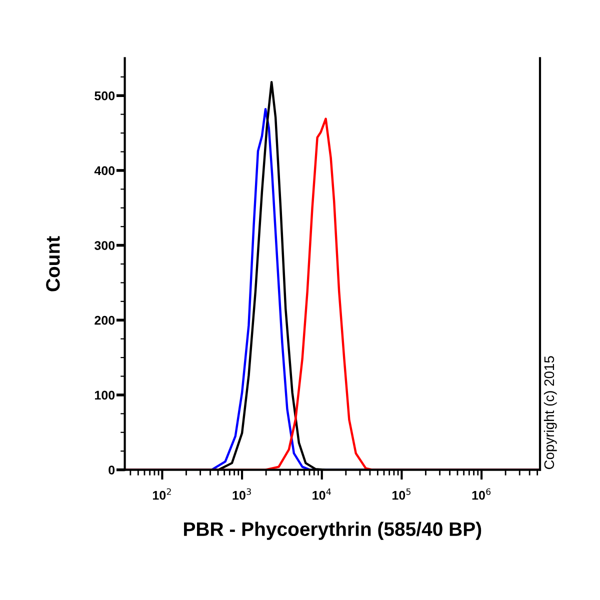 The image size is (600, 600). I want to click on y-tick-label: 200, so click(104, 320).